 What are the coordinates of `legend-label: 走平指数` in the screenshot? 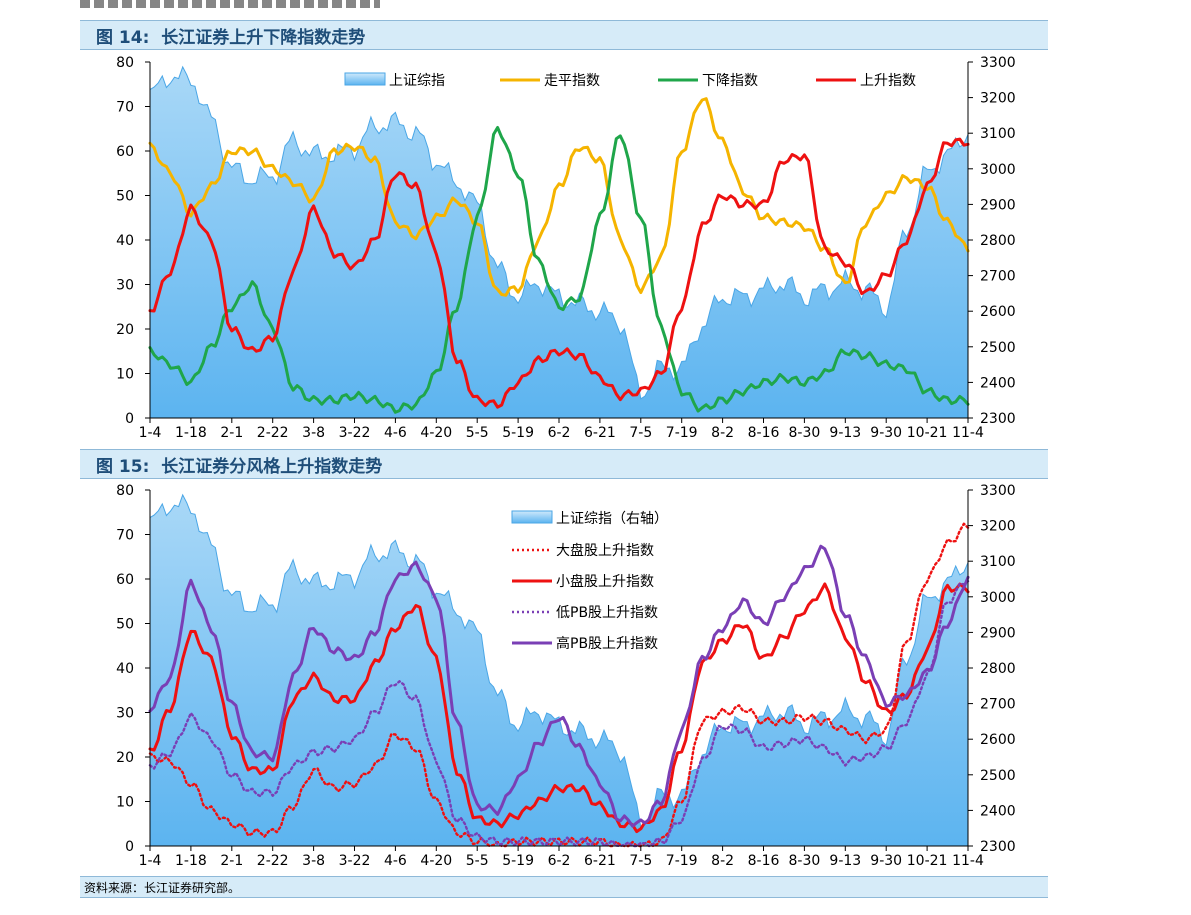 It's located at (572, 81).